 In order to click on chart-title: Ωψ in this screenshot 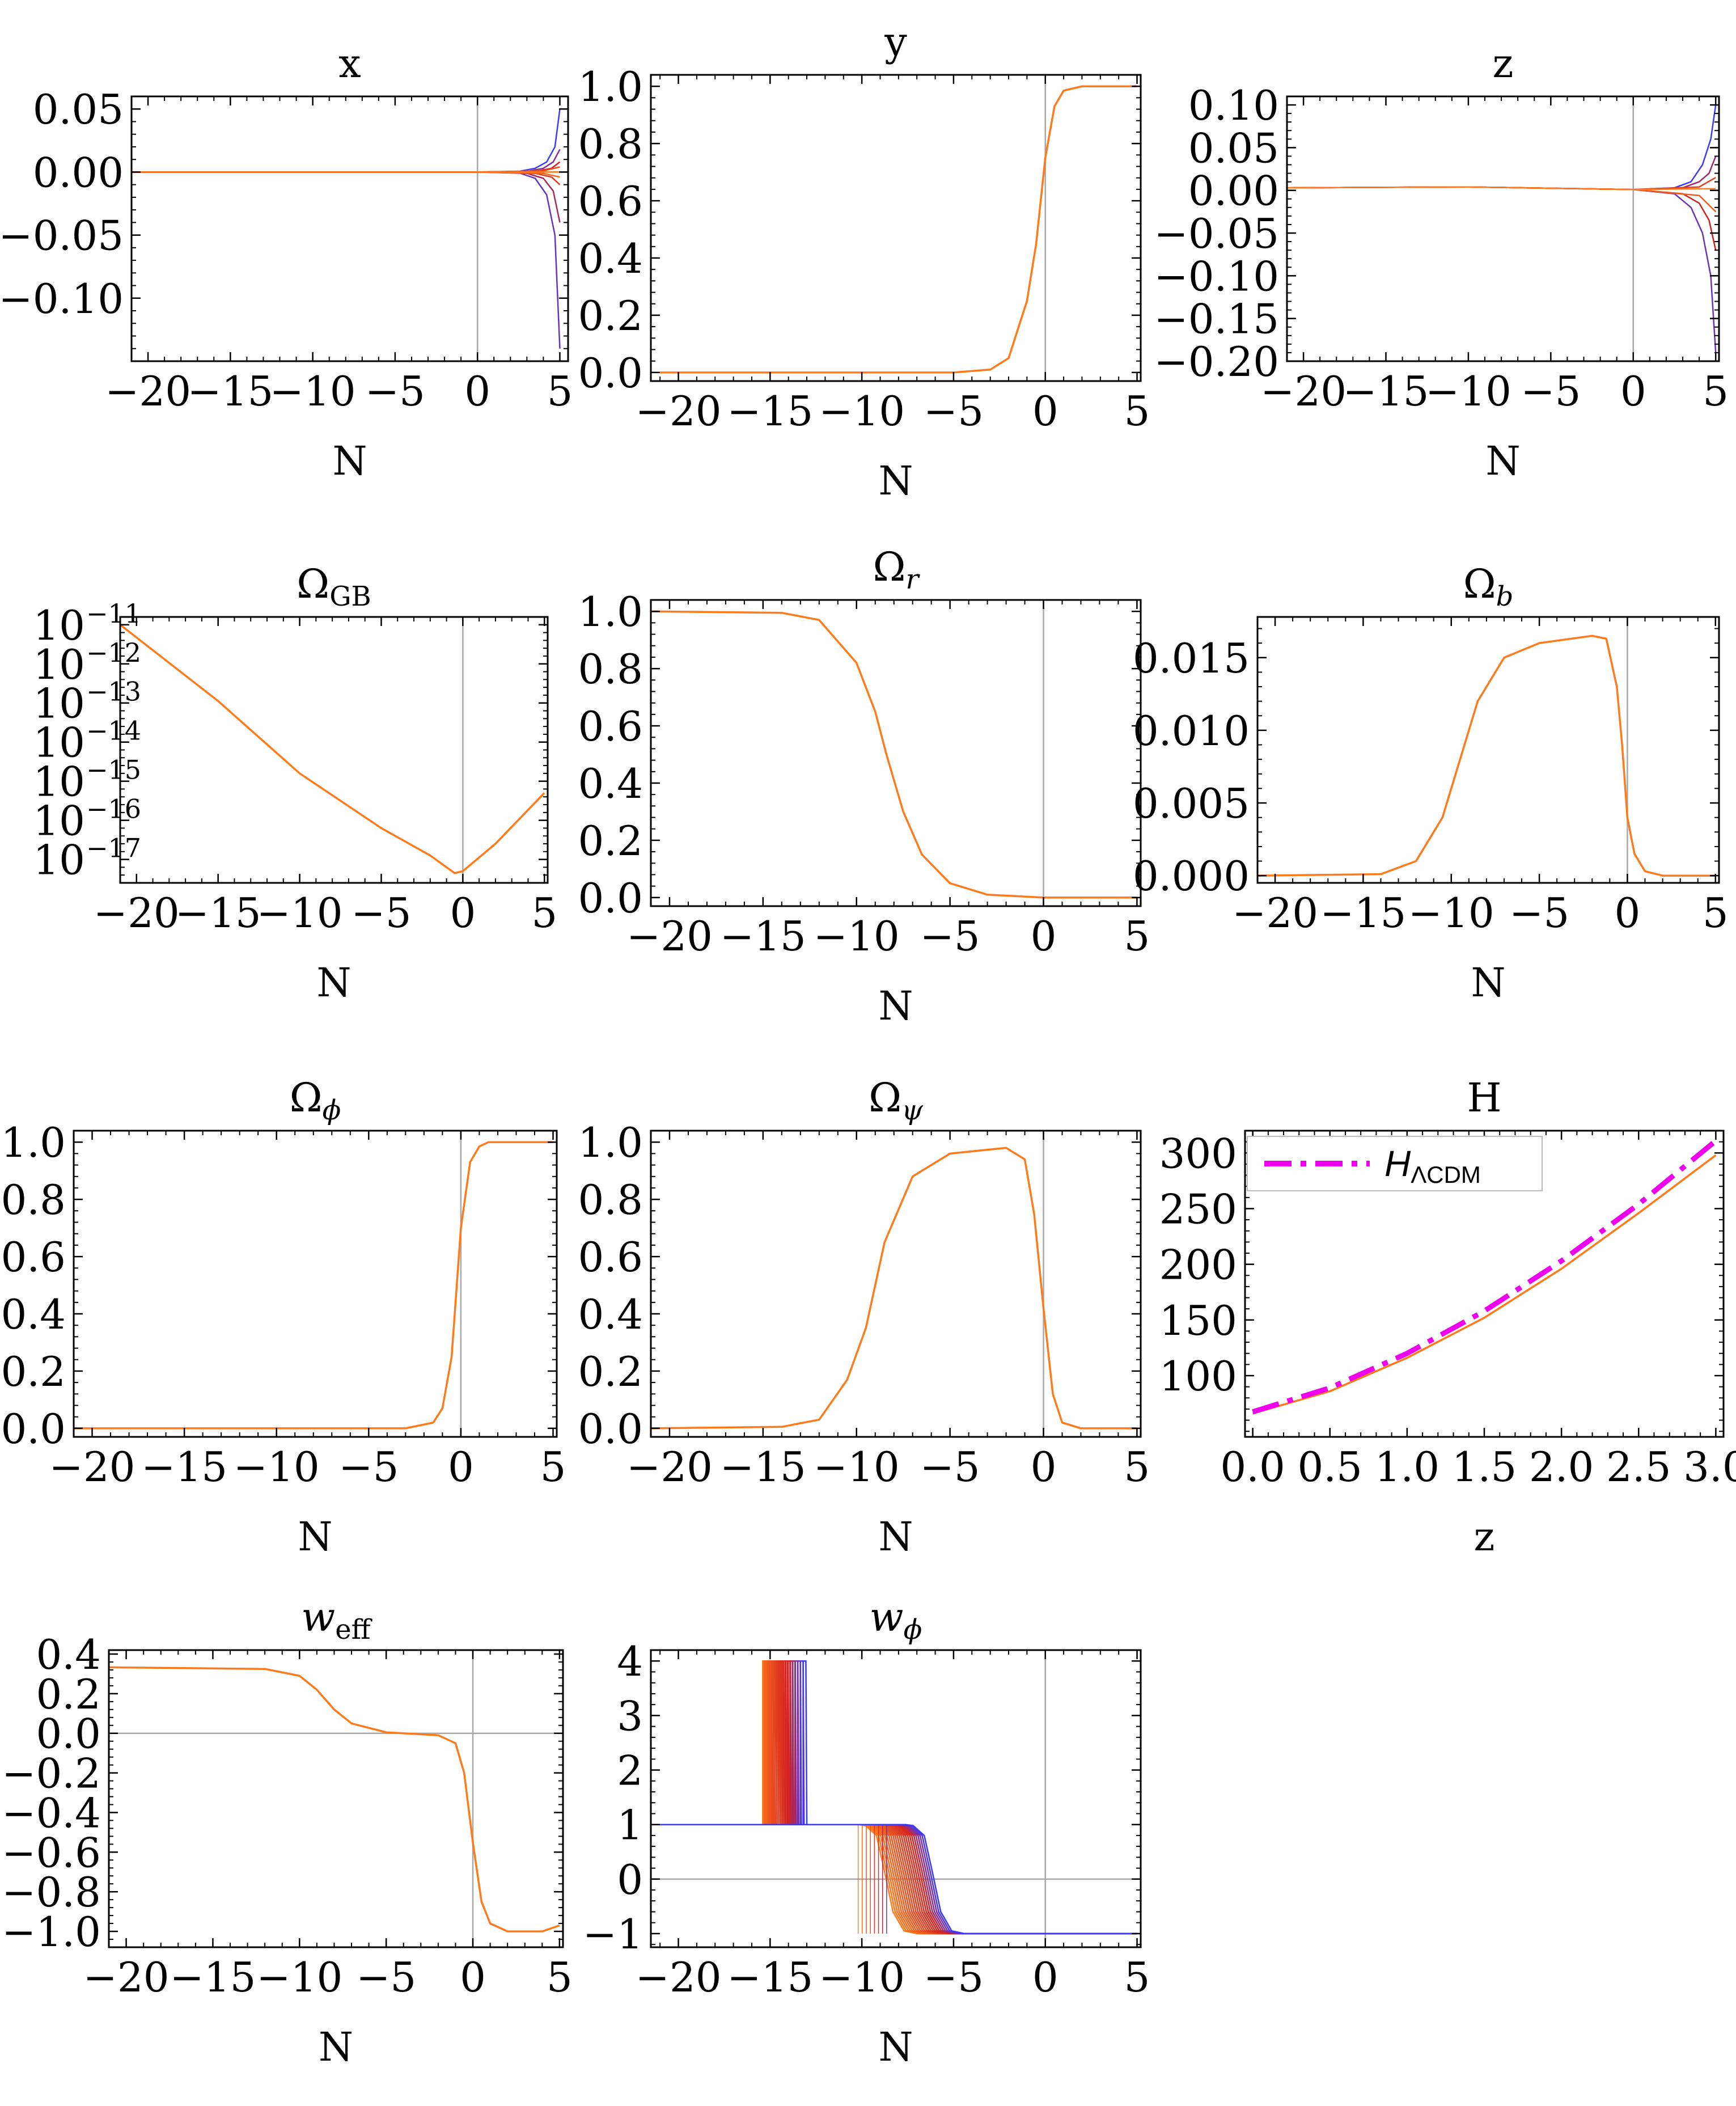, I will do `click(896, 1100)`.